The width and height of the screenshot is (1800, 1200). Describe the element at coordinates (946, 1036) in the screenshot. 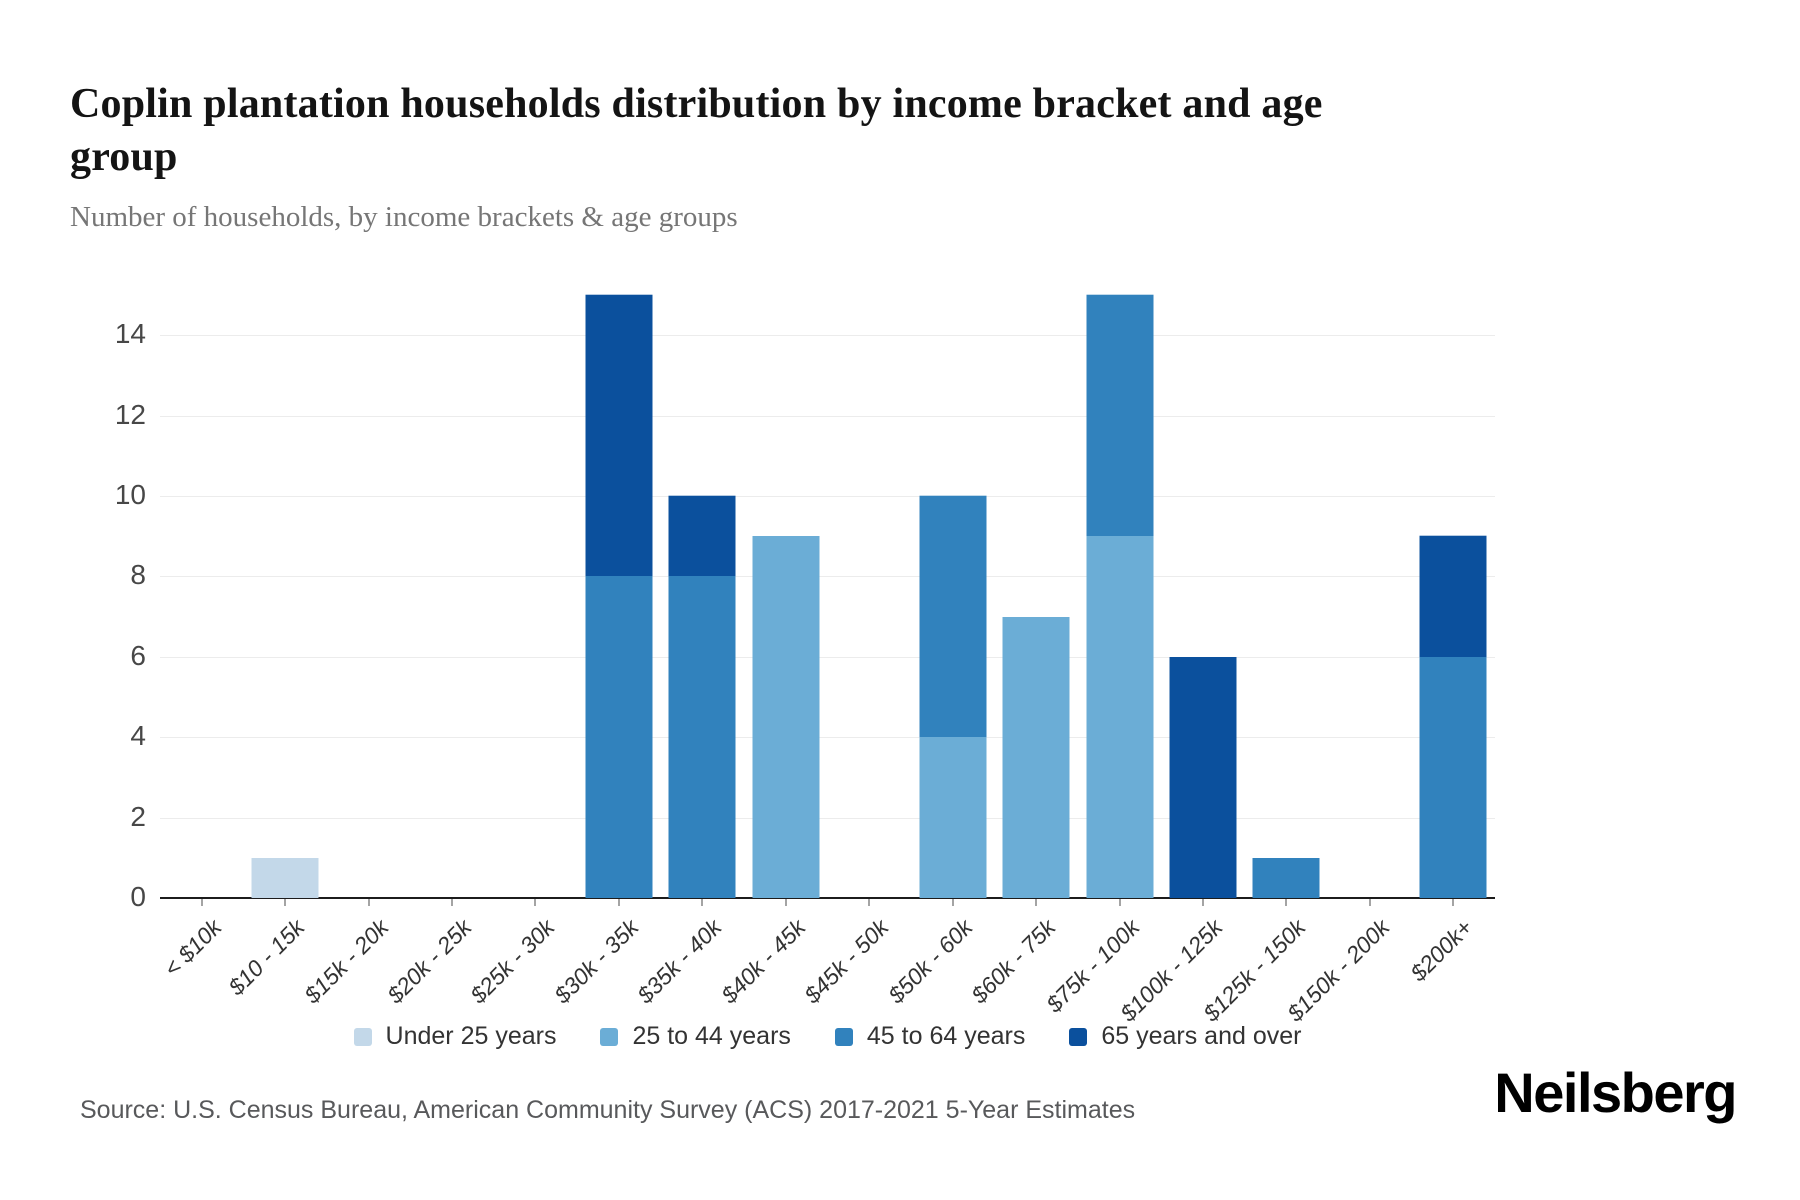

I see `legend-label: 45 to 64 years` at that location.